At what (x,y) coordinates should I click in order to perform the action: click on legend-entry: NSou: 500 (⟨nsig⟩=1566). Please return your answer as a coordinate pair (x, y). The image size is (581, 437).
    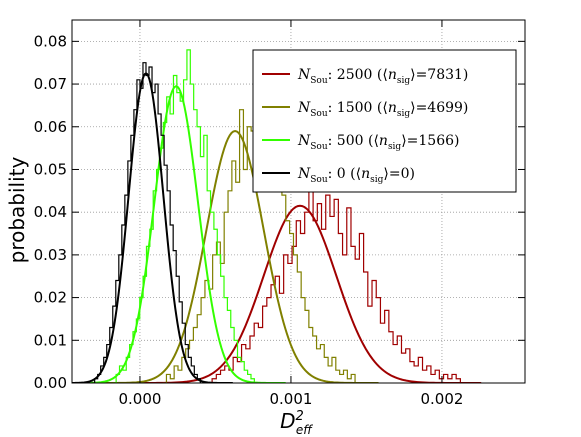
    Looking at the image, I should click on (378, 142).